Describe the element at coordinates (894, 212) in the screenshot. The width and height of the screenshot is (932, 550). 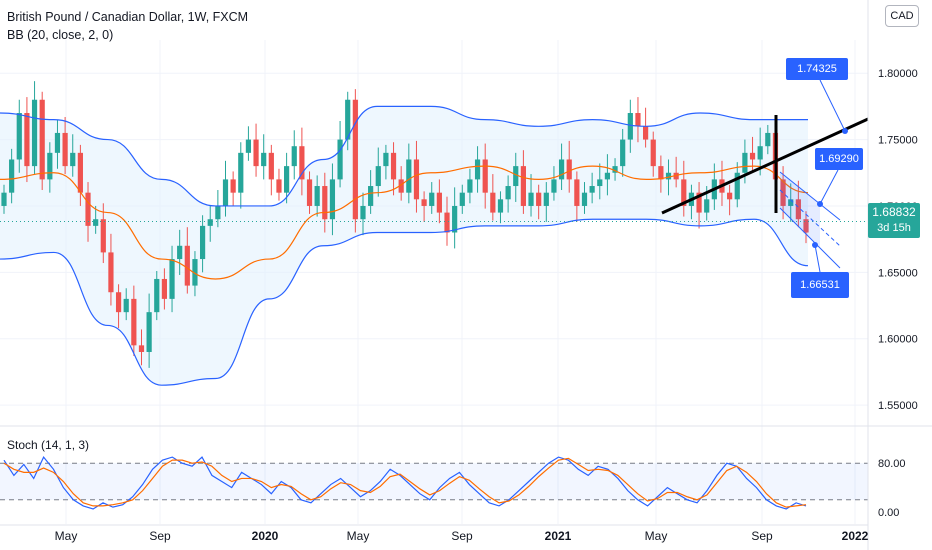
I see `last-price-value: 1.68832` at that location.